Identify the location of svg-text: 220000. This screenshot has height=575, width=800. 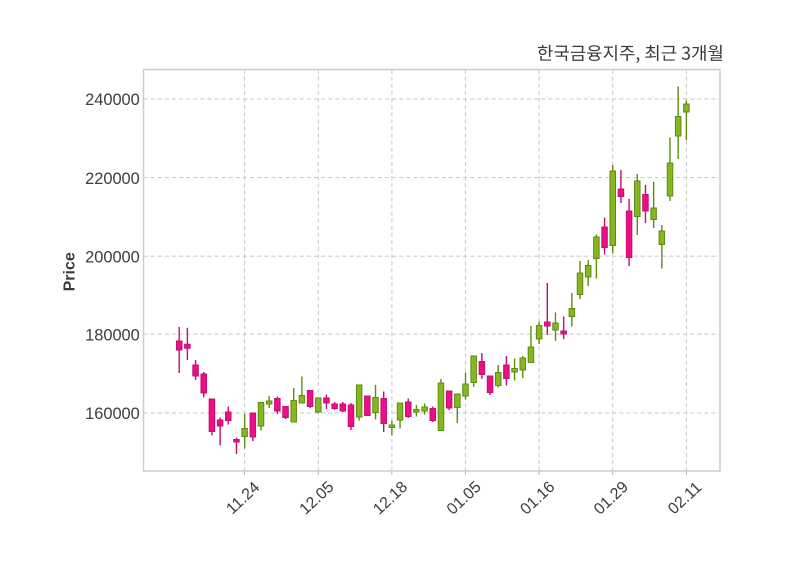
(112, 179).